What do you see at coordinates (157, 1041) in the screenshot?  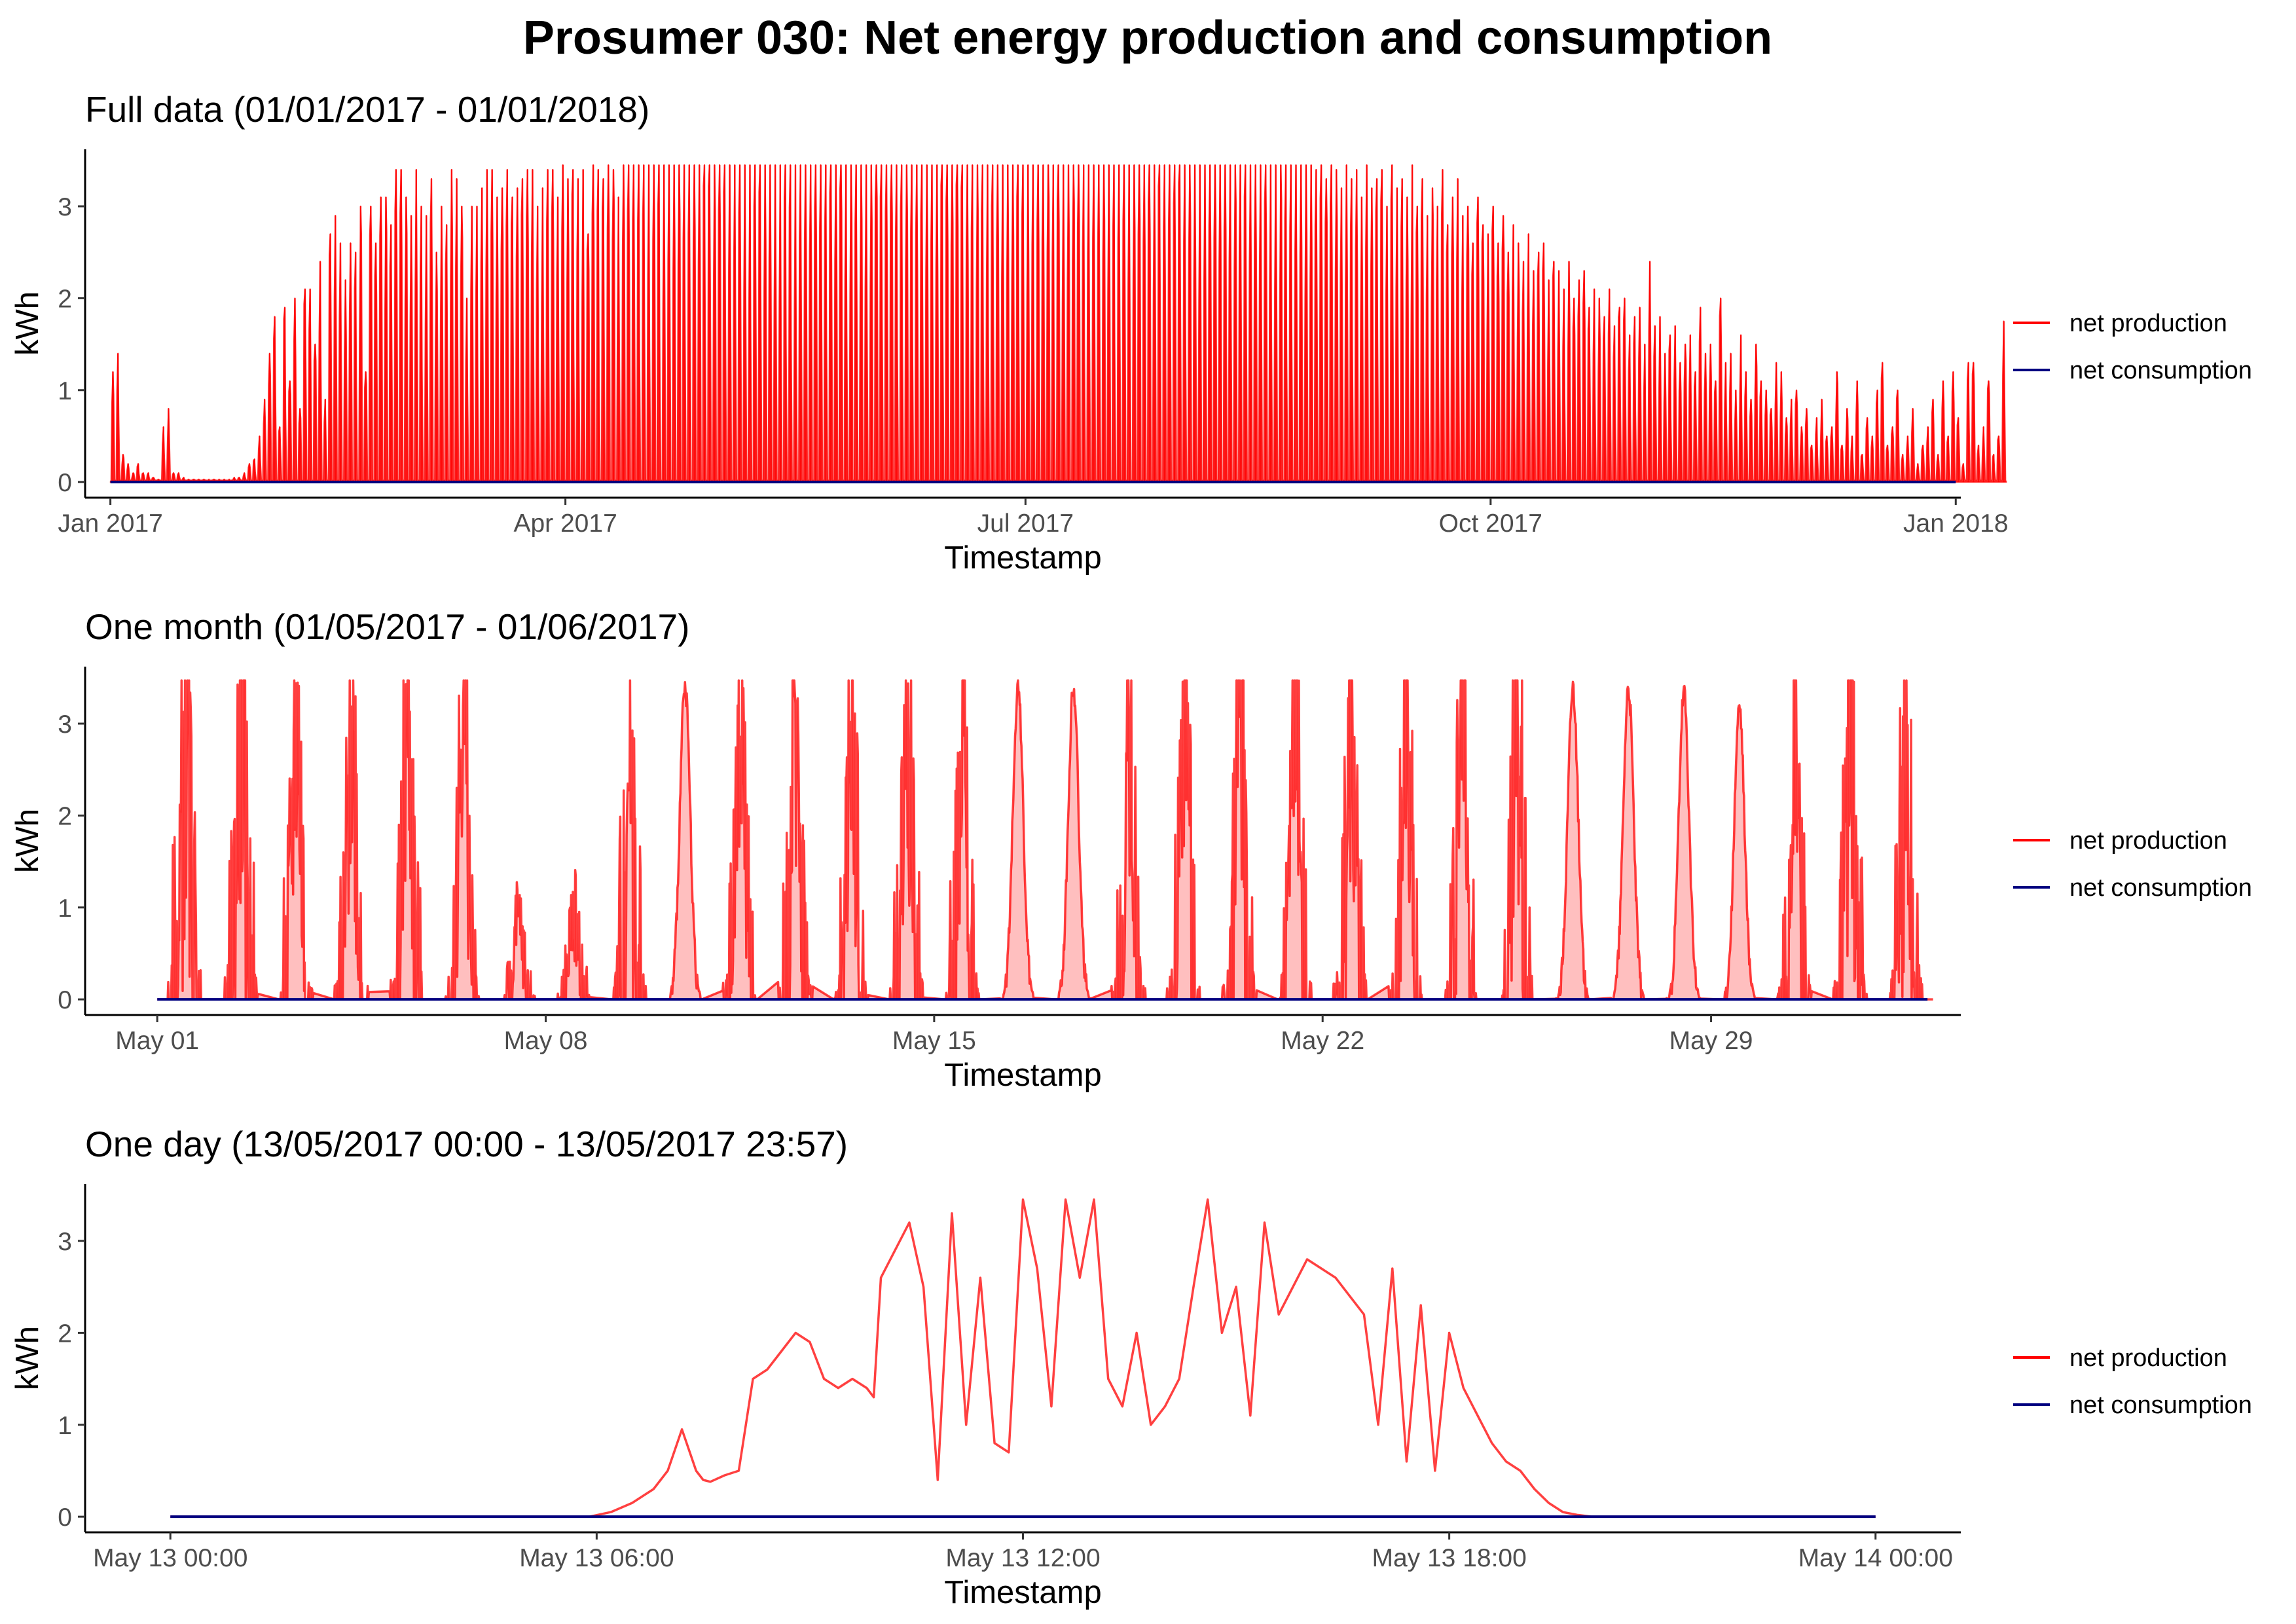 I see `x-tick-label: May 01` at bounding box center [157, 1041].